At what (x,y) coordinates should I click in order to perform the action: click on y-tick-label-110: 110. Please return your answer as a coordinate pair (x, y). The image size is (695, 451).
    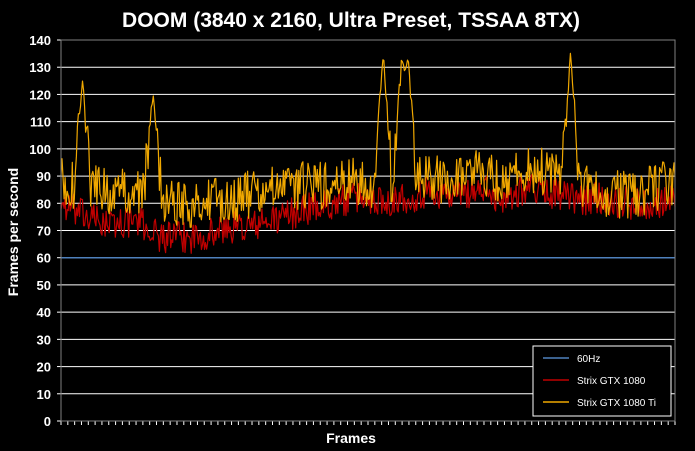
    Looking at the image, I should click on (40, 122).